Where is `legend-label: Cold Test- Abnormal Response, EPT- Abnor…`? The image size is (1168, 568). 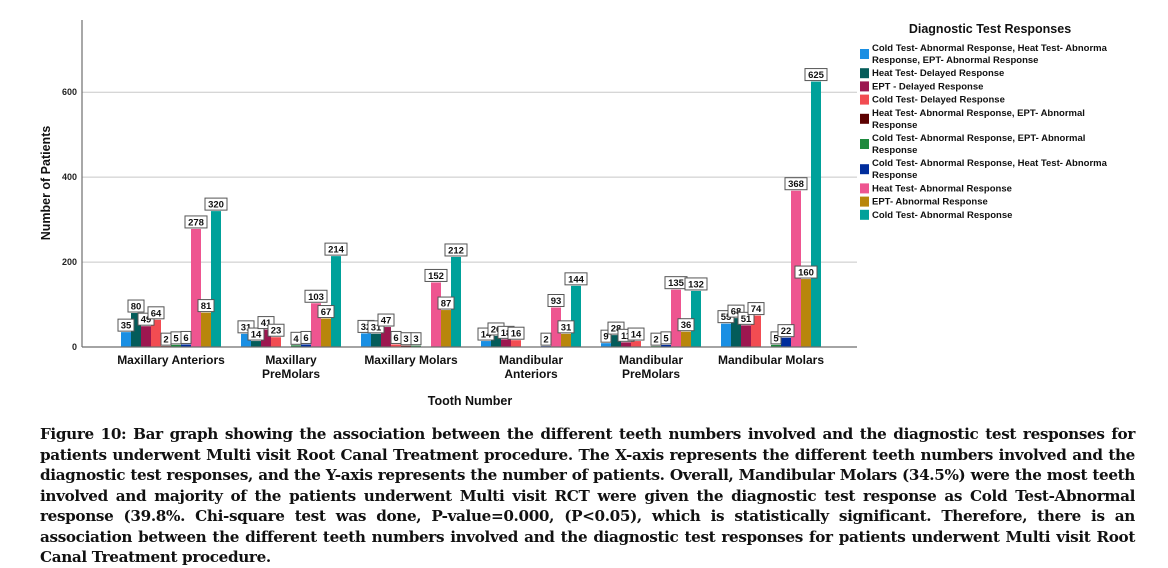 legend-label: Cold Test- Abnormal Response, EPT- Abnor… is located at coordinates (978, 138).